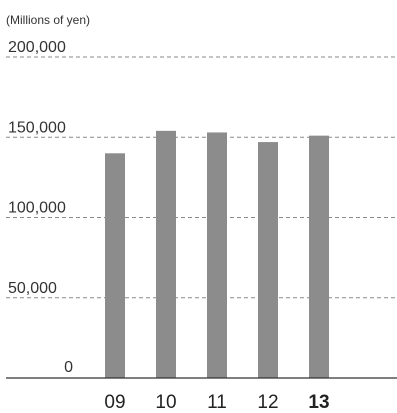 The image size is (397, 413). What do you see at coordinates (37, 47) in the screenshot?
I see `y-tick-label: 200,000` at bounding box center [37, 47].